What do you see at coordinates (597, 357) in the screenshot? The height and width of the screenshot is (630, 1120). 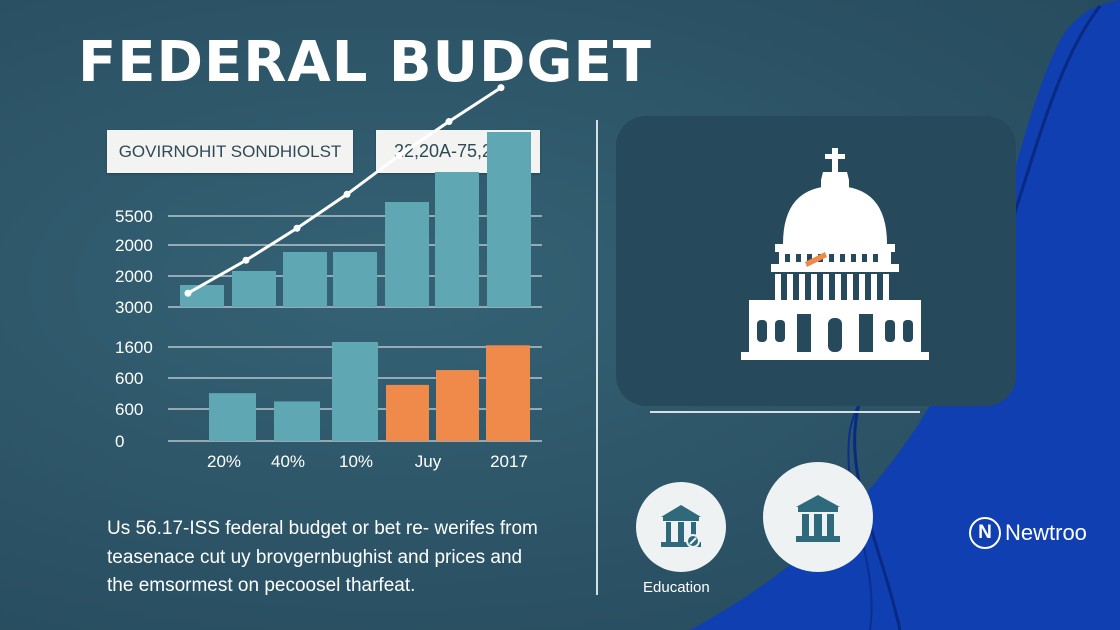 I see `vertical-divider` at bounding box center [597, 357].